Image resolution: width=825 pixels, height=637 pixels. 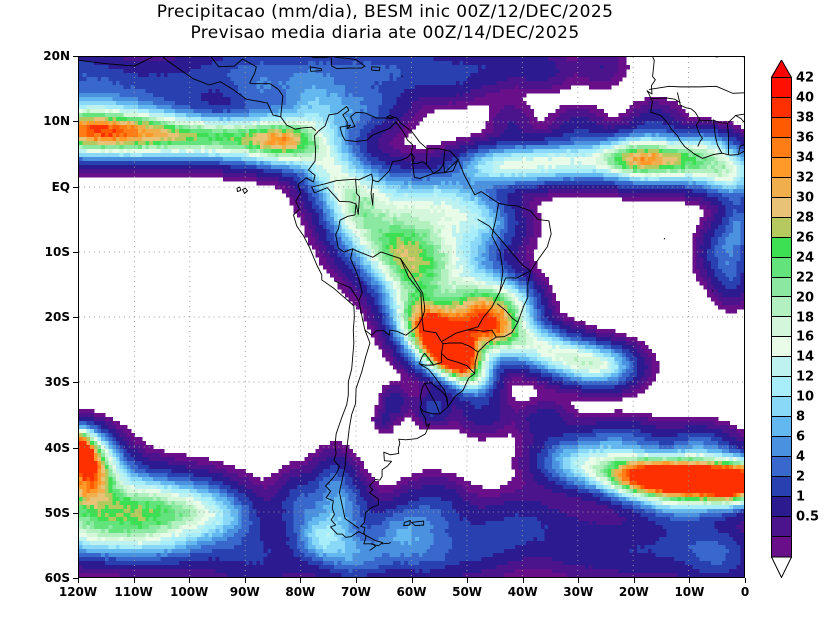 I want to click on colorbar-tick-label: 0.5, so click(x=808, y=517).